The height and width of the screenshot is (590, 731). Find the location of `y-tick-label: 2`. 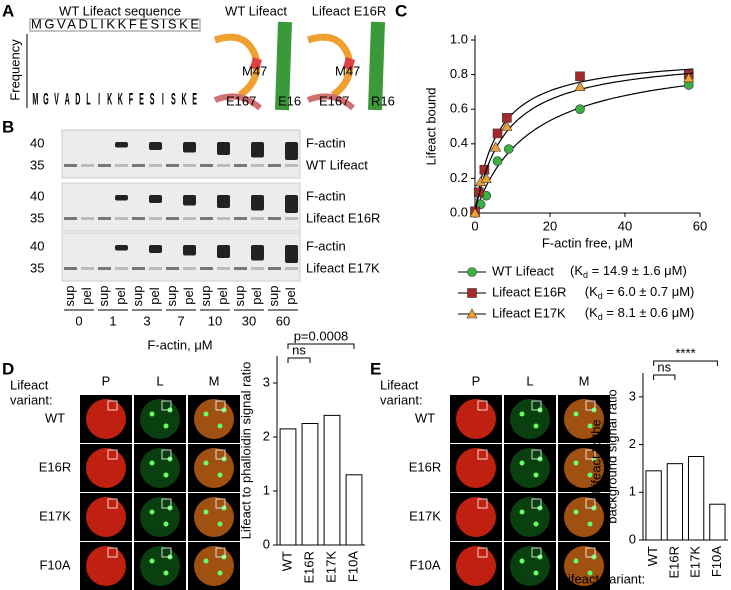

y-tick-label: 2 is located at coordinates (632, 443).